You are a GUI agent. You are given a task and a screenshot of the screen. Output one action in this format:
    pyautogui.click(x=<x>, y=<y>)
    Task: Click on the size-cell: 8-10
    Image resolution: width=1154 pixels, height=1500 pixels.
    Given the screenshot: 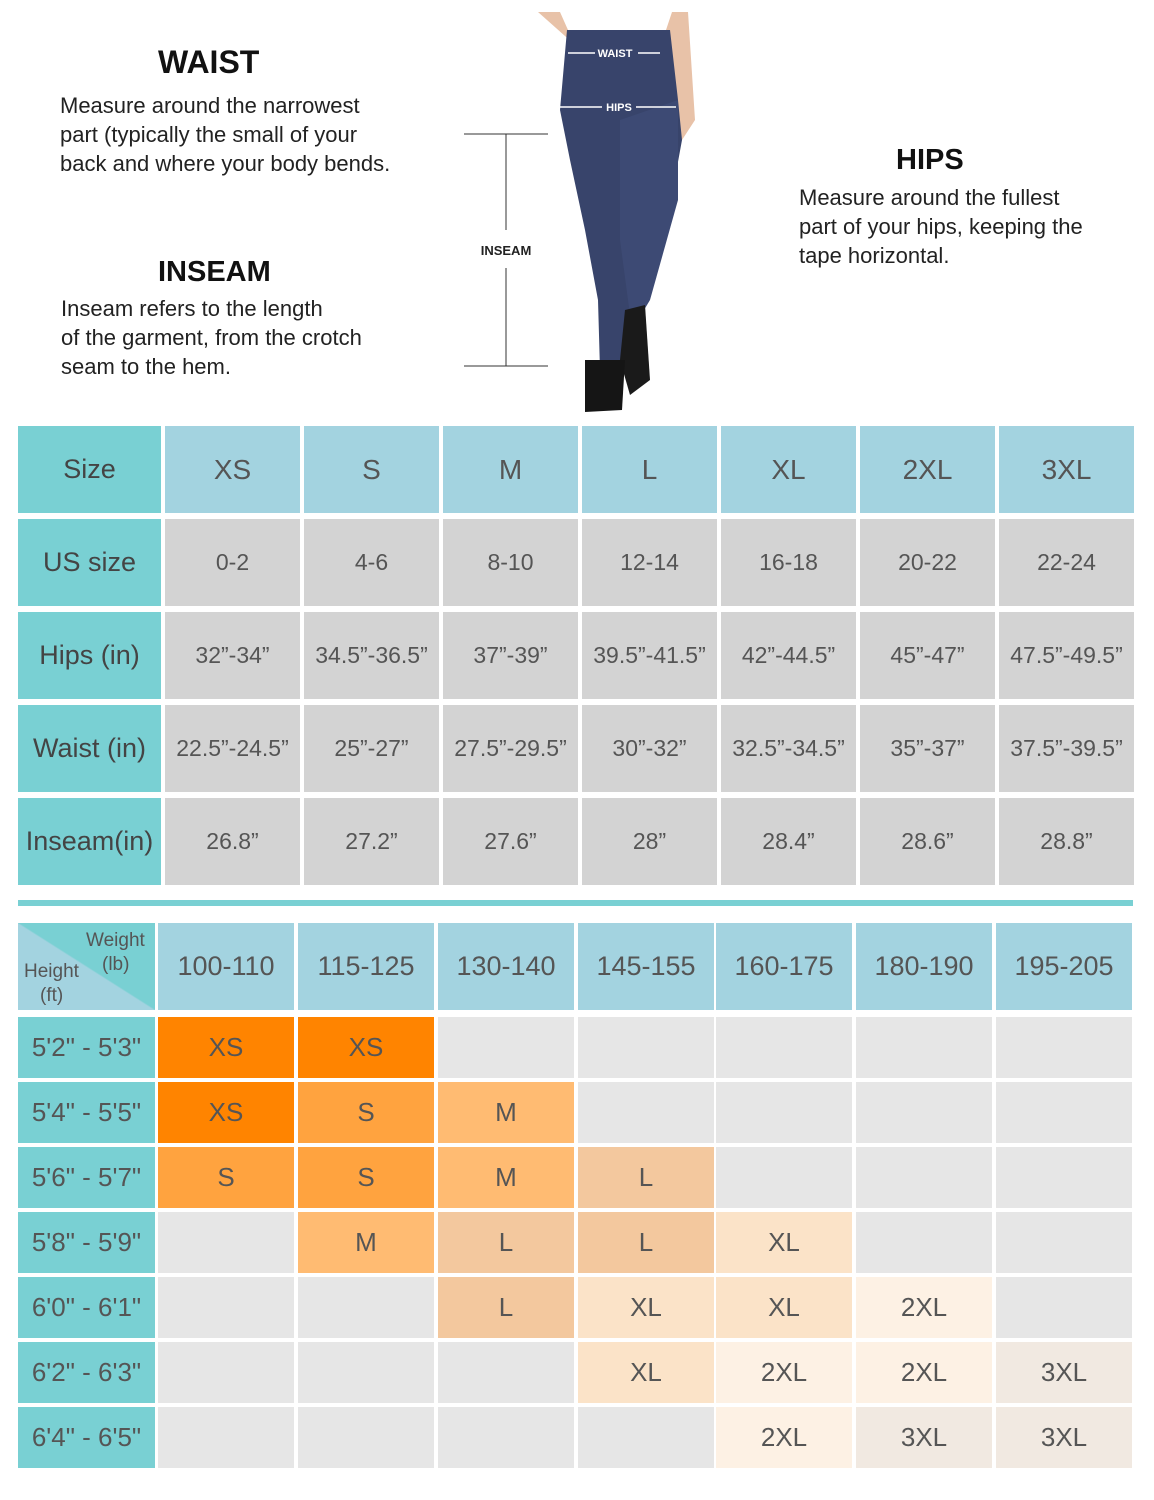 What is the action you would take?
    pyautogui.click(x=510, y=562)
    